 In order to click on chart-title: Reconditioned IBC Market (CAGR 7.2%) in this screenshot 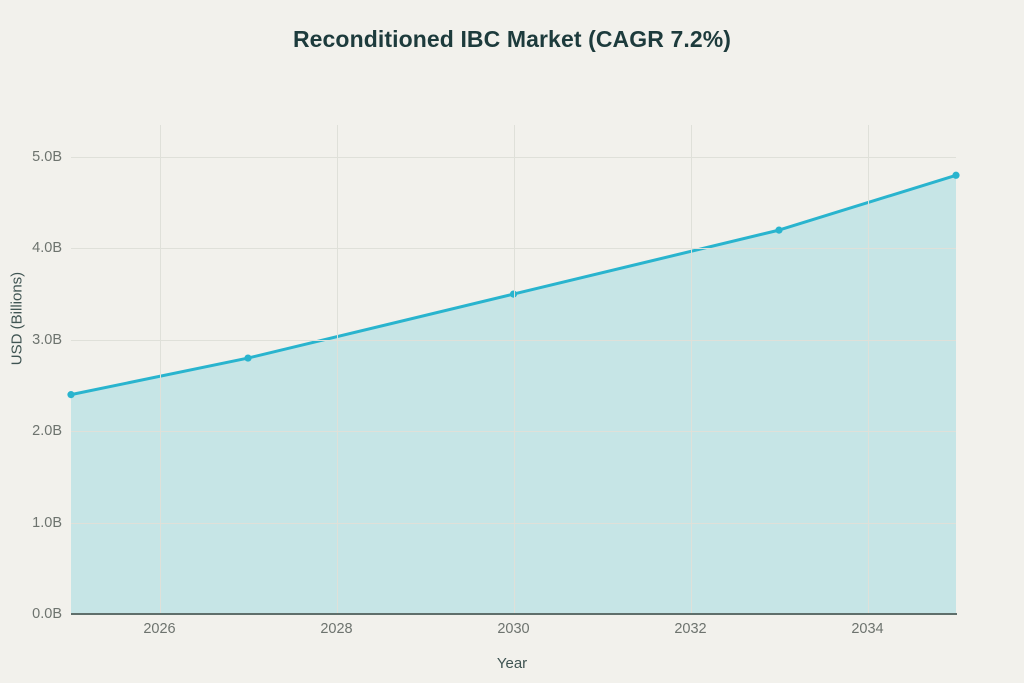, I will do `click(512, 39)`.